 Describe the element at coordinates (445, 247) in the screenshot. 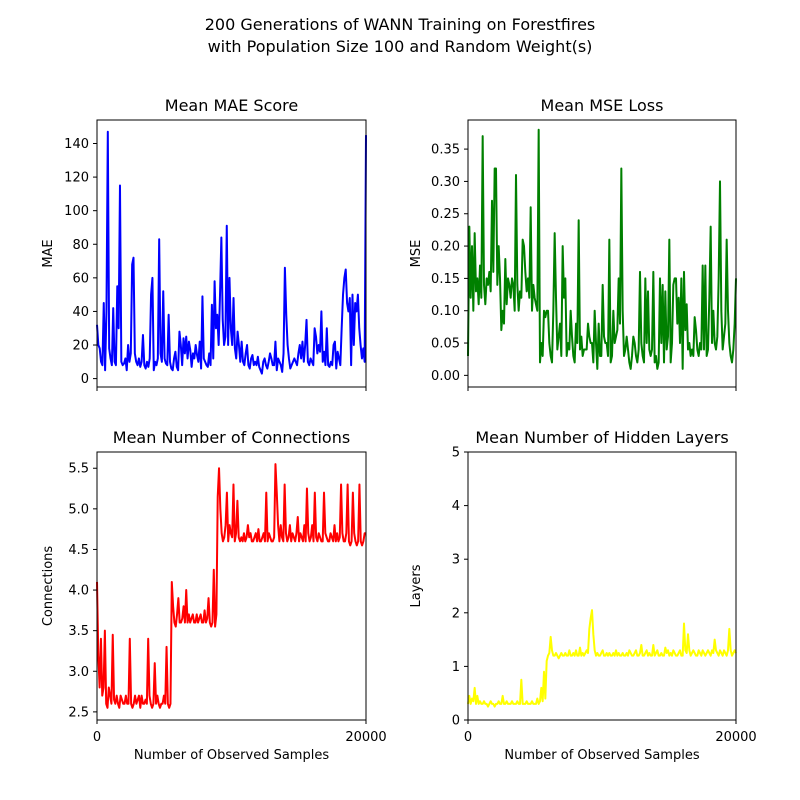

I see `y-tick-label-mse: 0.20` at that location.